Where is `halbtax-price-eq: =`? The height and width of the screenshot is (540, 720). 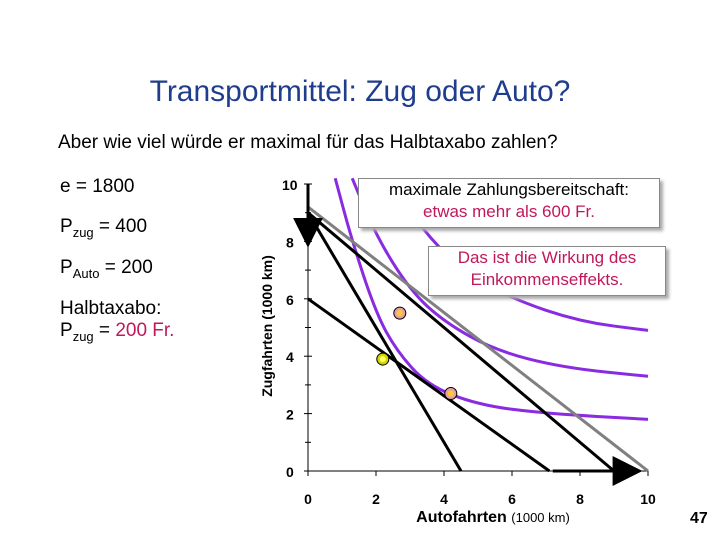 halbtax-price-eq: = is located at coordinates (104, 330).